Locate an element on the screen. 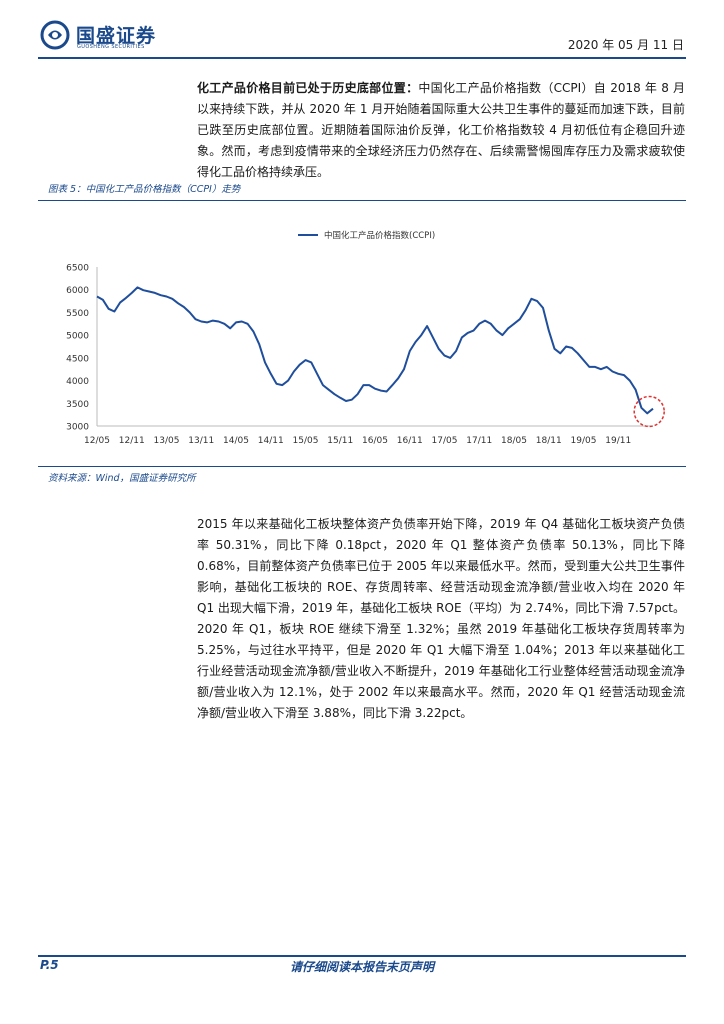 Image resolution: width=724 pixels, height=1024 pixels. x-tick-label: 18/05 is located at coordinates (514, 441).